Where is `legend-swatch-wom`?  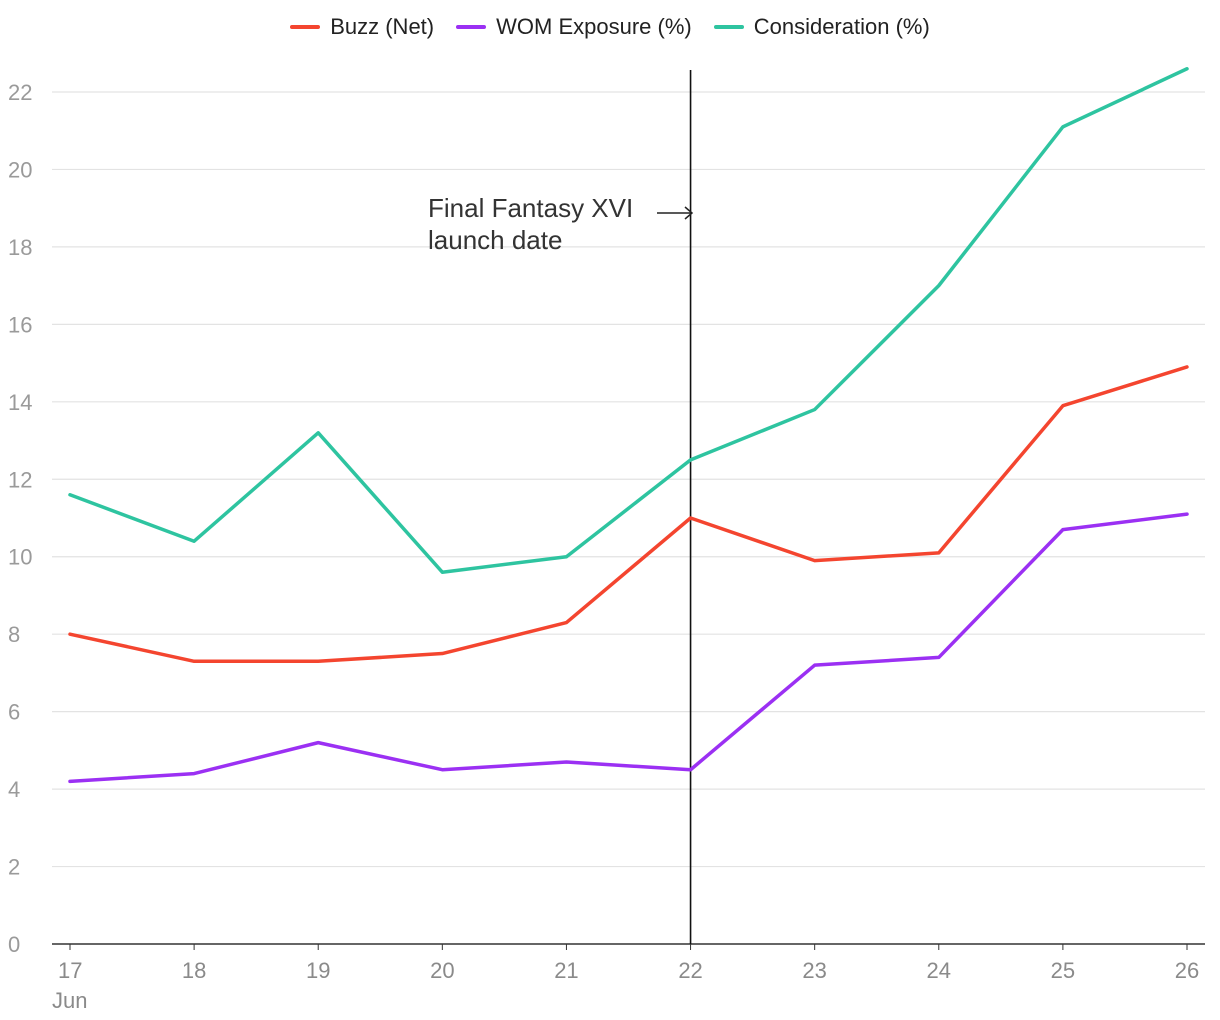
legend-swatch-wom is located at coordinates (471, 27).